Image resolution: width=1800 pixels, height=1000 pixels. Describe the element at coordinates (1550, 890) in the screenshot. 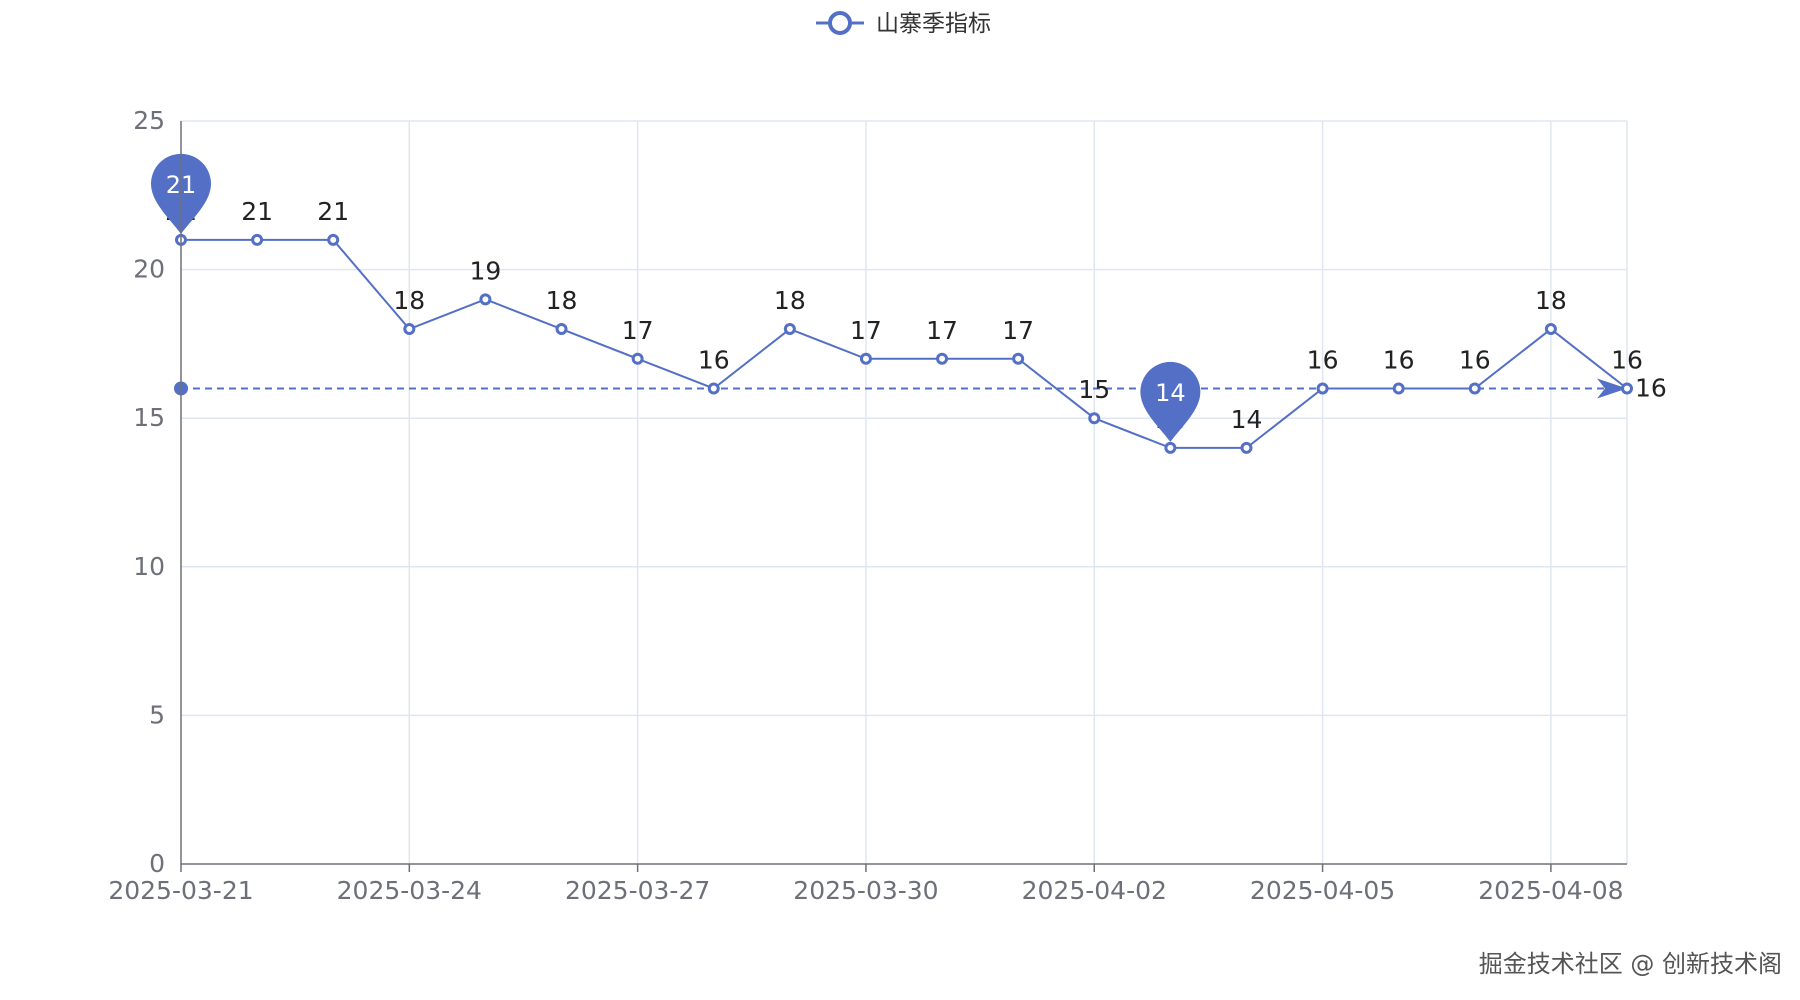

I see `x-tick-label: 2025-04-08` at that location.